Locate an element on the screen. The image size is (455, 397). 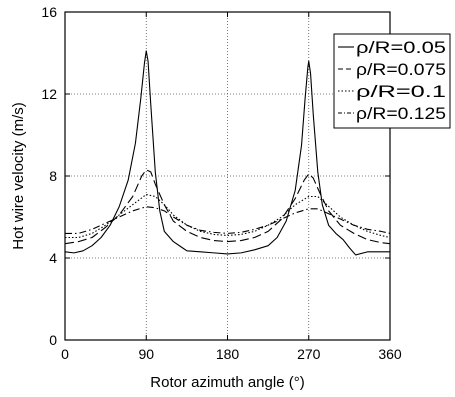
legend: ρ/R=0.05 ρ/R=0.075 ρ/R=0.1 ρ/R=0.125 is located at coordinates (392, 81).